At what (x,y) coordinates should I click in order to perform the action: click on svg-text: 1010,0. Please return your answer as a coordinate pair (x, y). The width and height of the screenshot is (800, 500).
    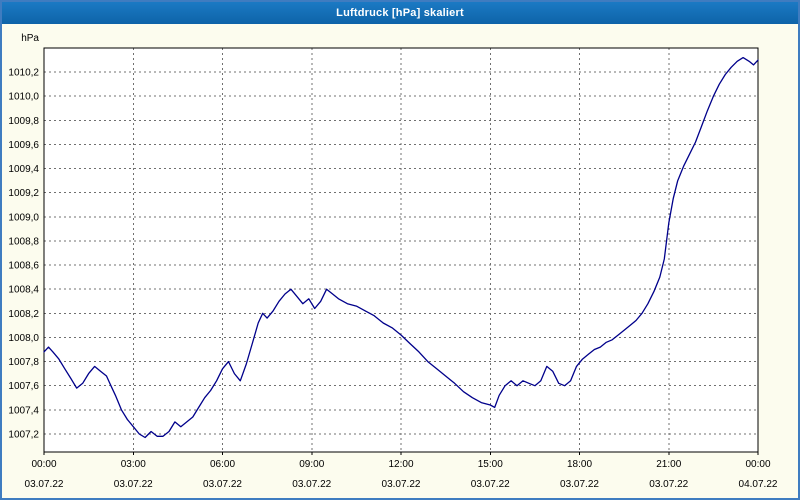
    Looking at the image, I should click on (23, 97).